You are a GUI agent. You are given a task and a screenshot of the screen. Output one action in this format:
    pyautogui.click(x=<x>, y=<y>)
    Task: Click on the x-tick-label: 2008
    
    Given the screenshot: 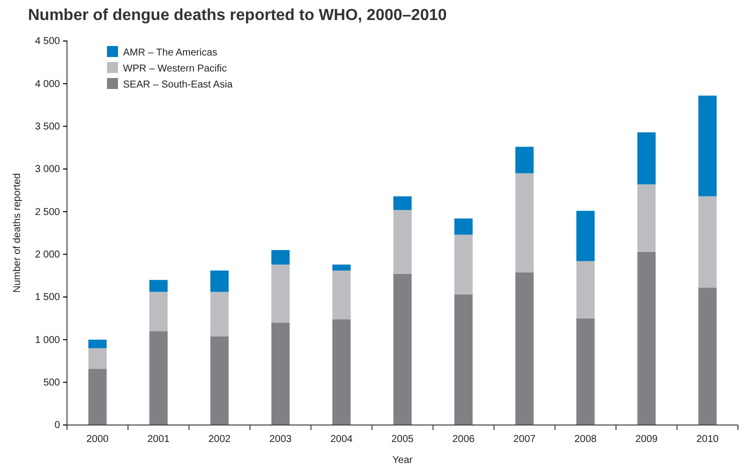 What is the action you would take?
    pyautogui.click(x=586, y=440)
    